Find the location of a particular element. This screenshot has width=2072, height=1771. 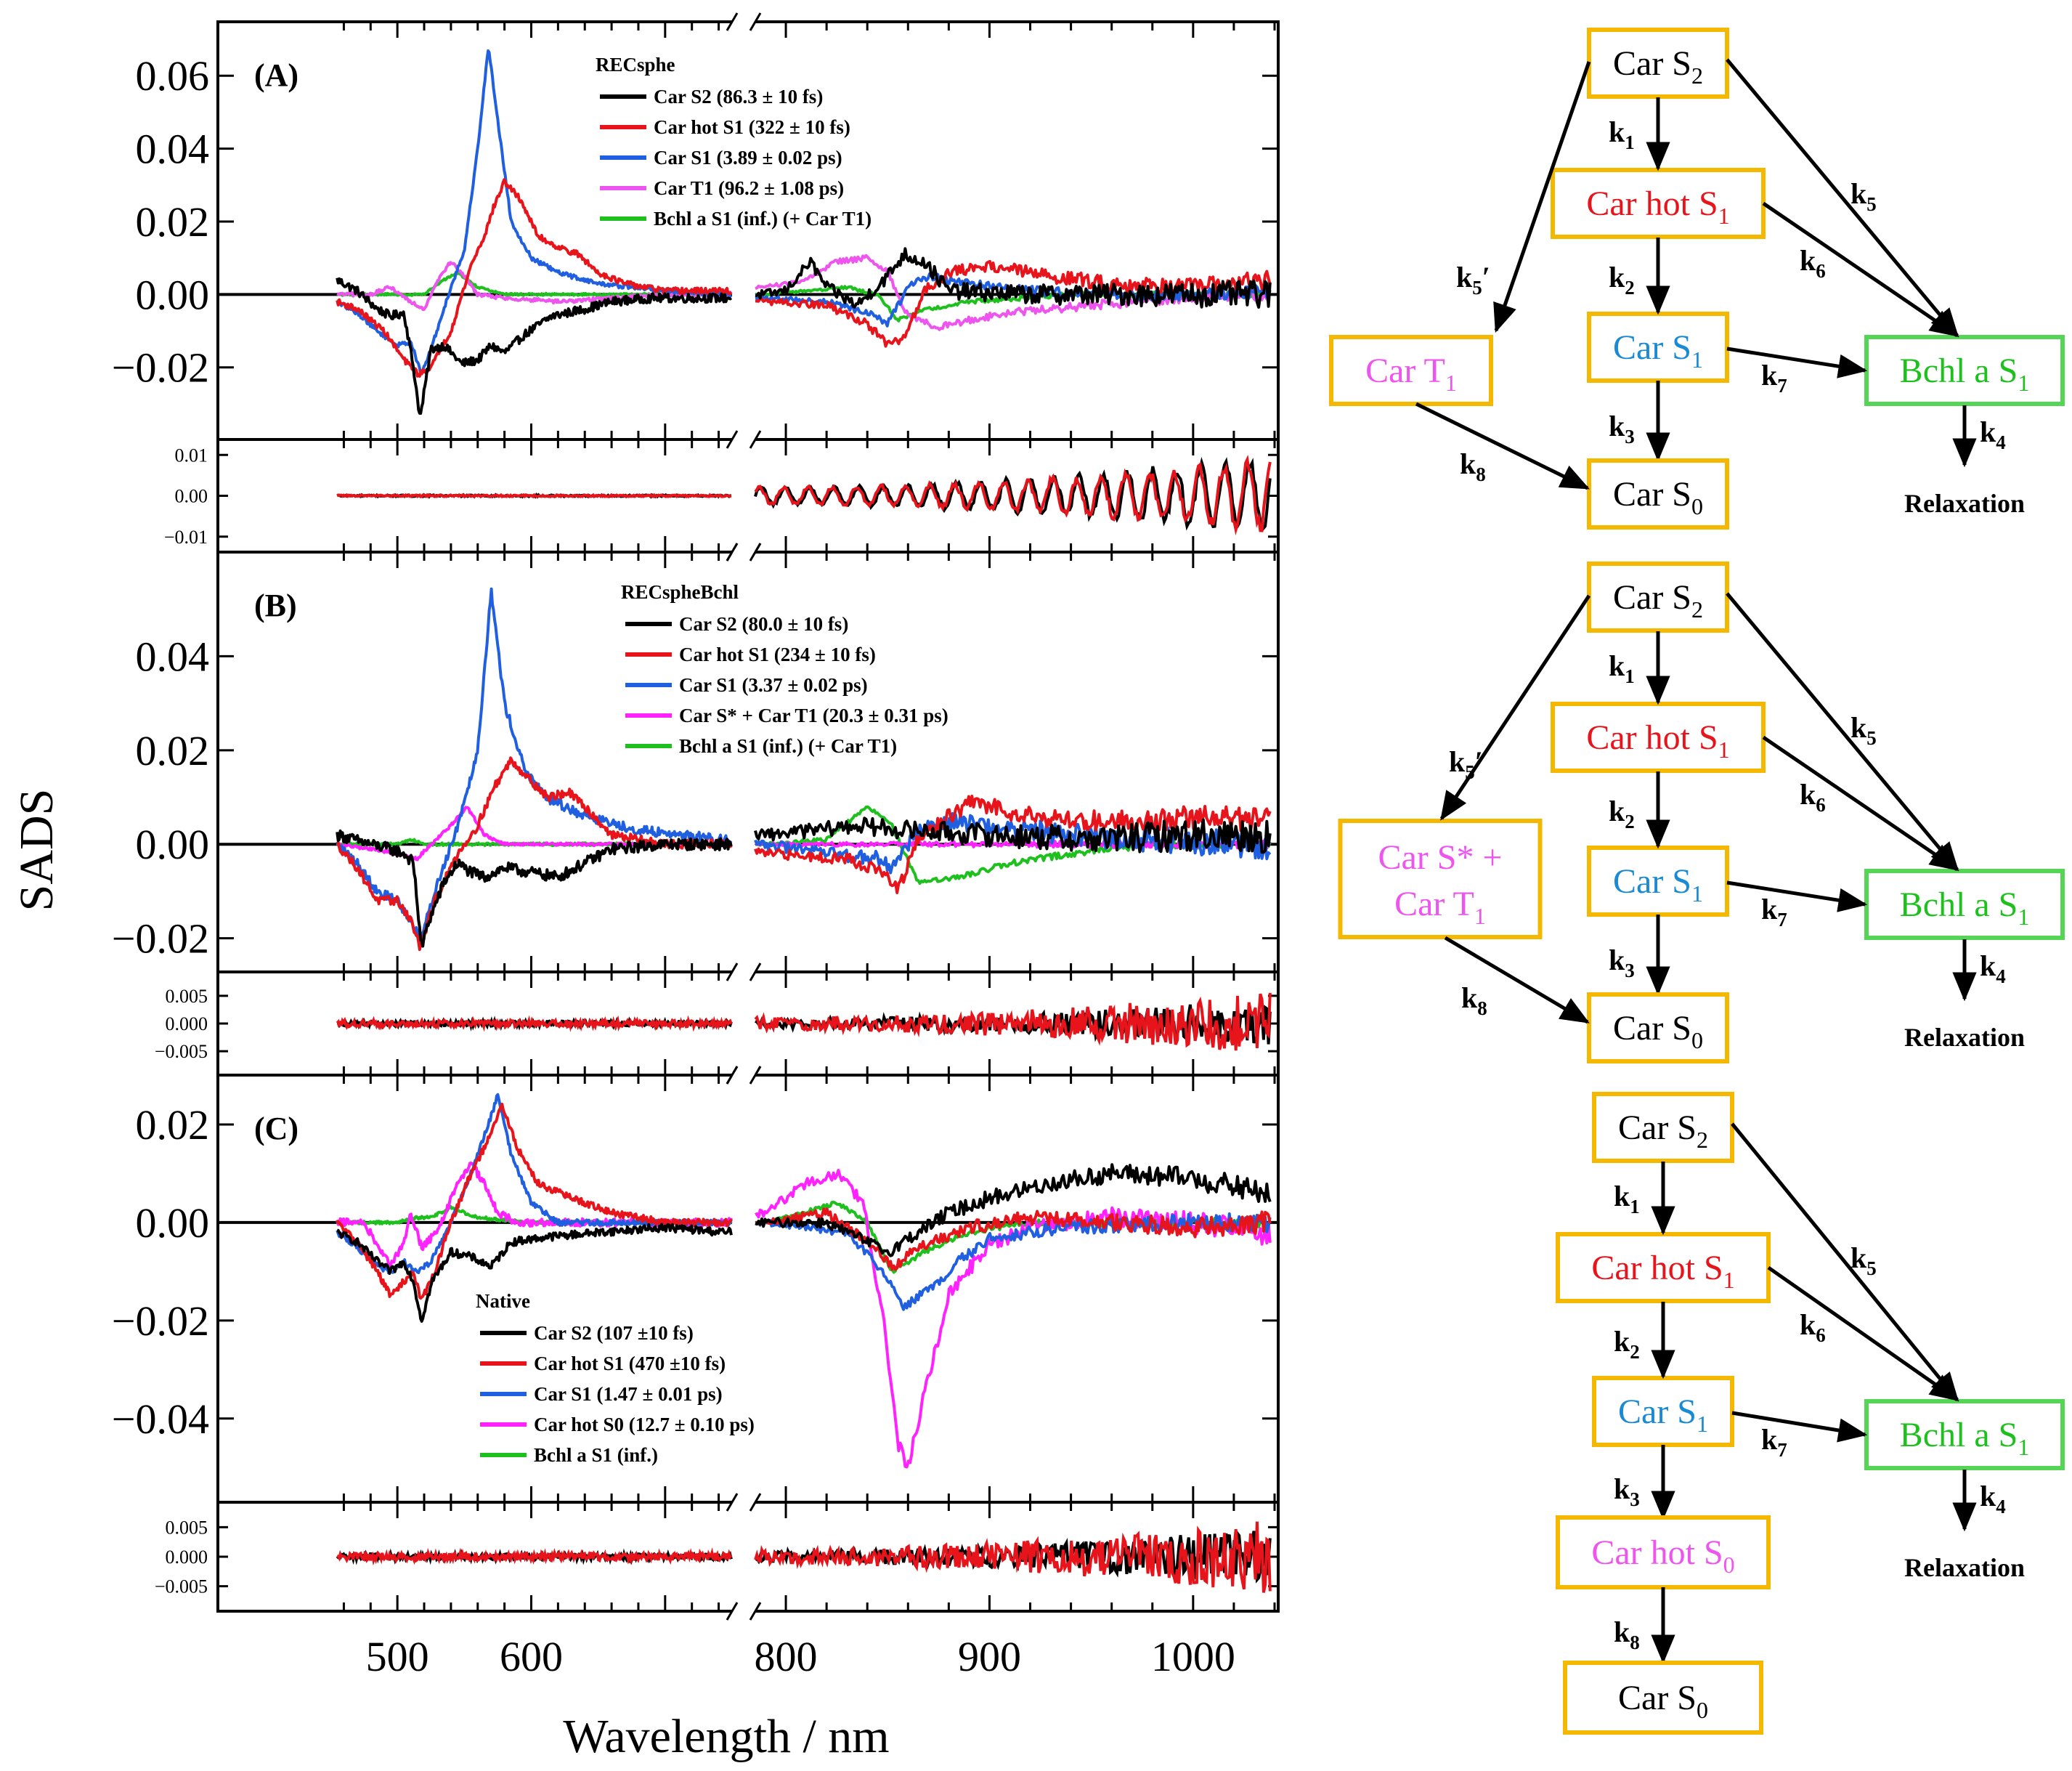

legend-entry: Bchl a S1 (inf.) (+ Car T1) is located at coordinates (763, 219).